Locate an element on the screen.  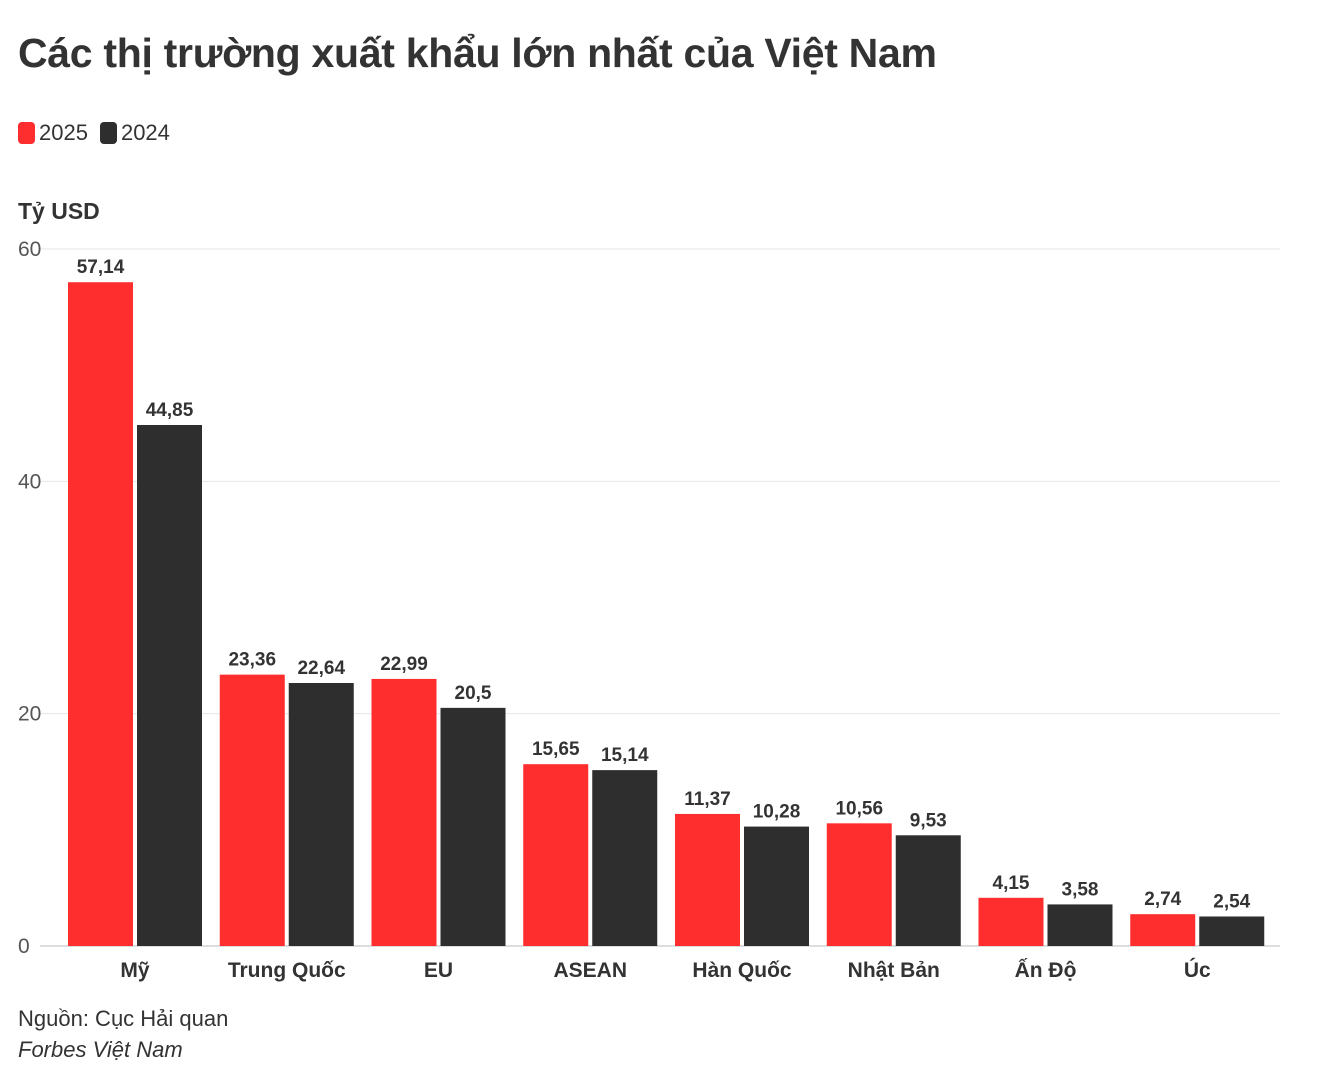
x-tick-label: Mỹ is located at coordinates (134, 970).